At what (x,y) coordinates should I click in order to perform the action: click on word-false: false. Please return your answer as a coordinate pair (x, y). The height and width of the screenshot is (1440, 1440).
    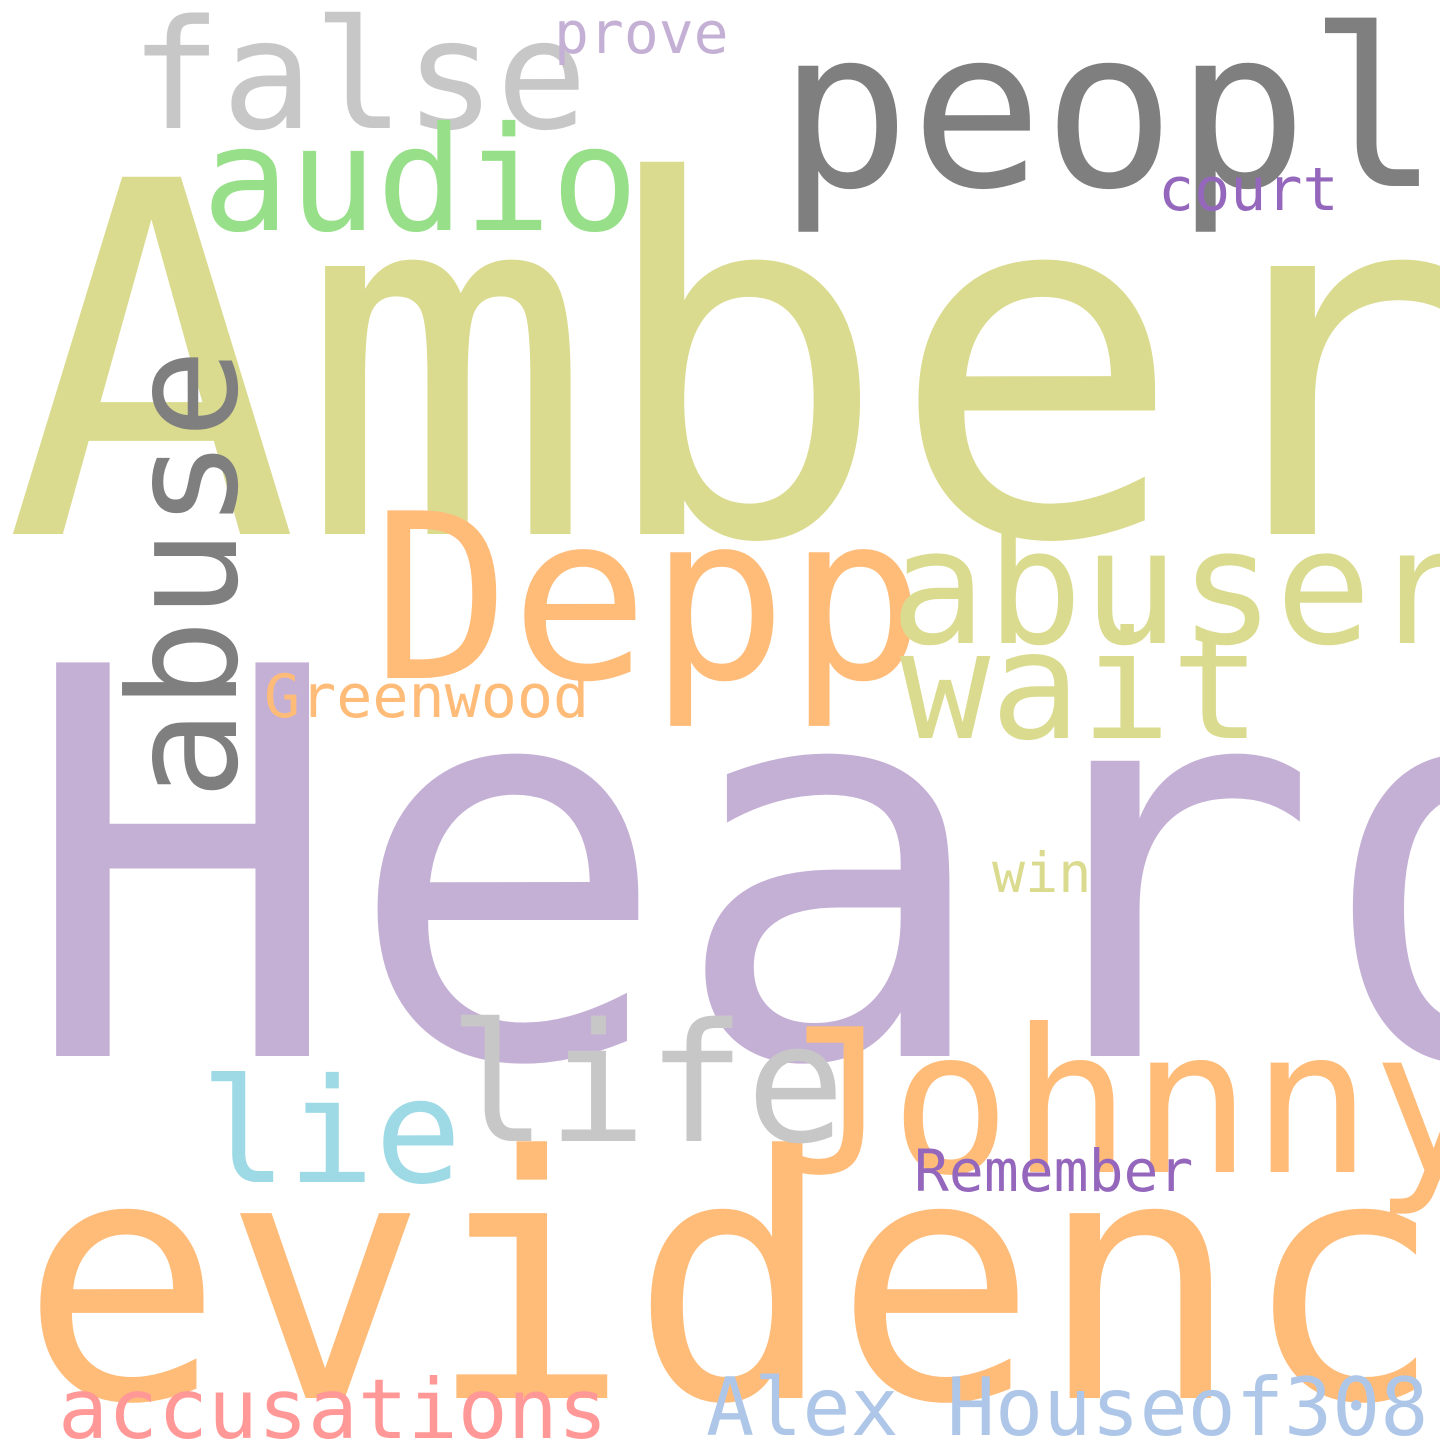
    Looking at the image, I should click on (359, 82).